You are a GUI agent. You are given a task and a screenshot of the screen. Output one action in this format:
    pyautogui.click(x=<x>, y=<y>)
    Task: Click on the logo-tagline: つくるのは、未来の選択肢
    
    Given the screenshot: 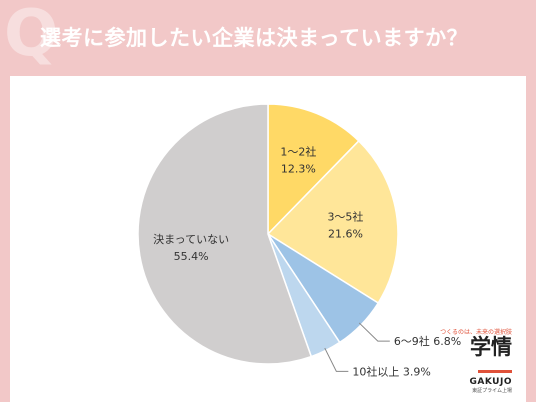 What is the action you would take?
    pyautogui.click(x=476, y=332)
    